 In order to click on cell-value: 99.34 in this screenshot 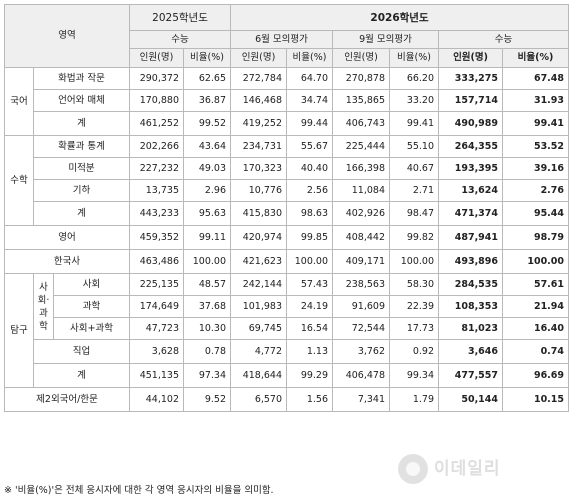, I will do `click(414, 375)`.